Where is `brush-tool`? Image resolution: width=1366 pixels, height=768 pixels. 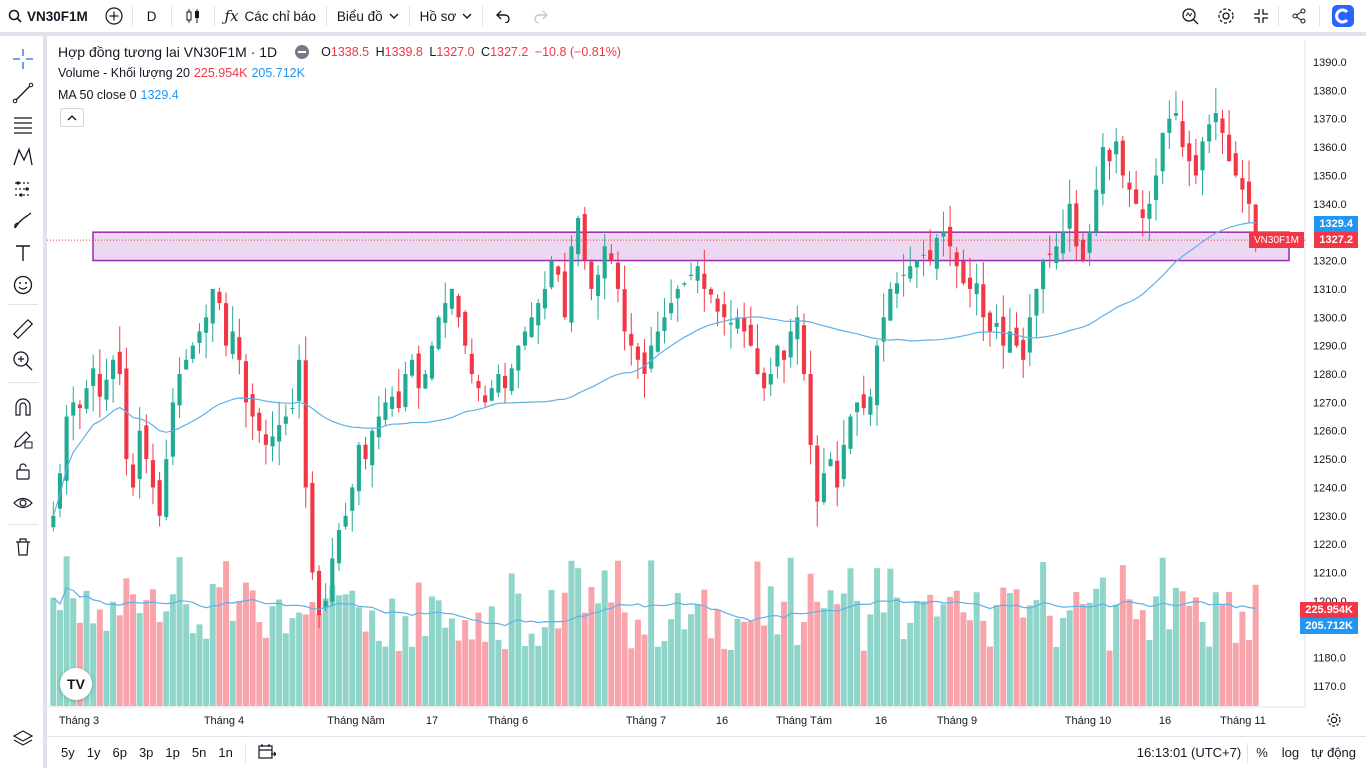 brush-tool is located at coordinates (23, 221).